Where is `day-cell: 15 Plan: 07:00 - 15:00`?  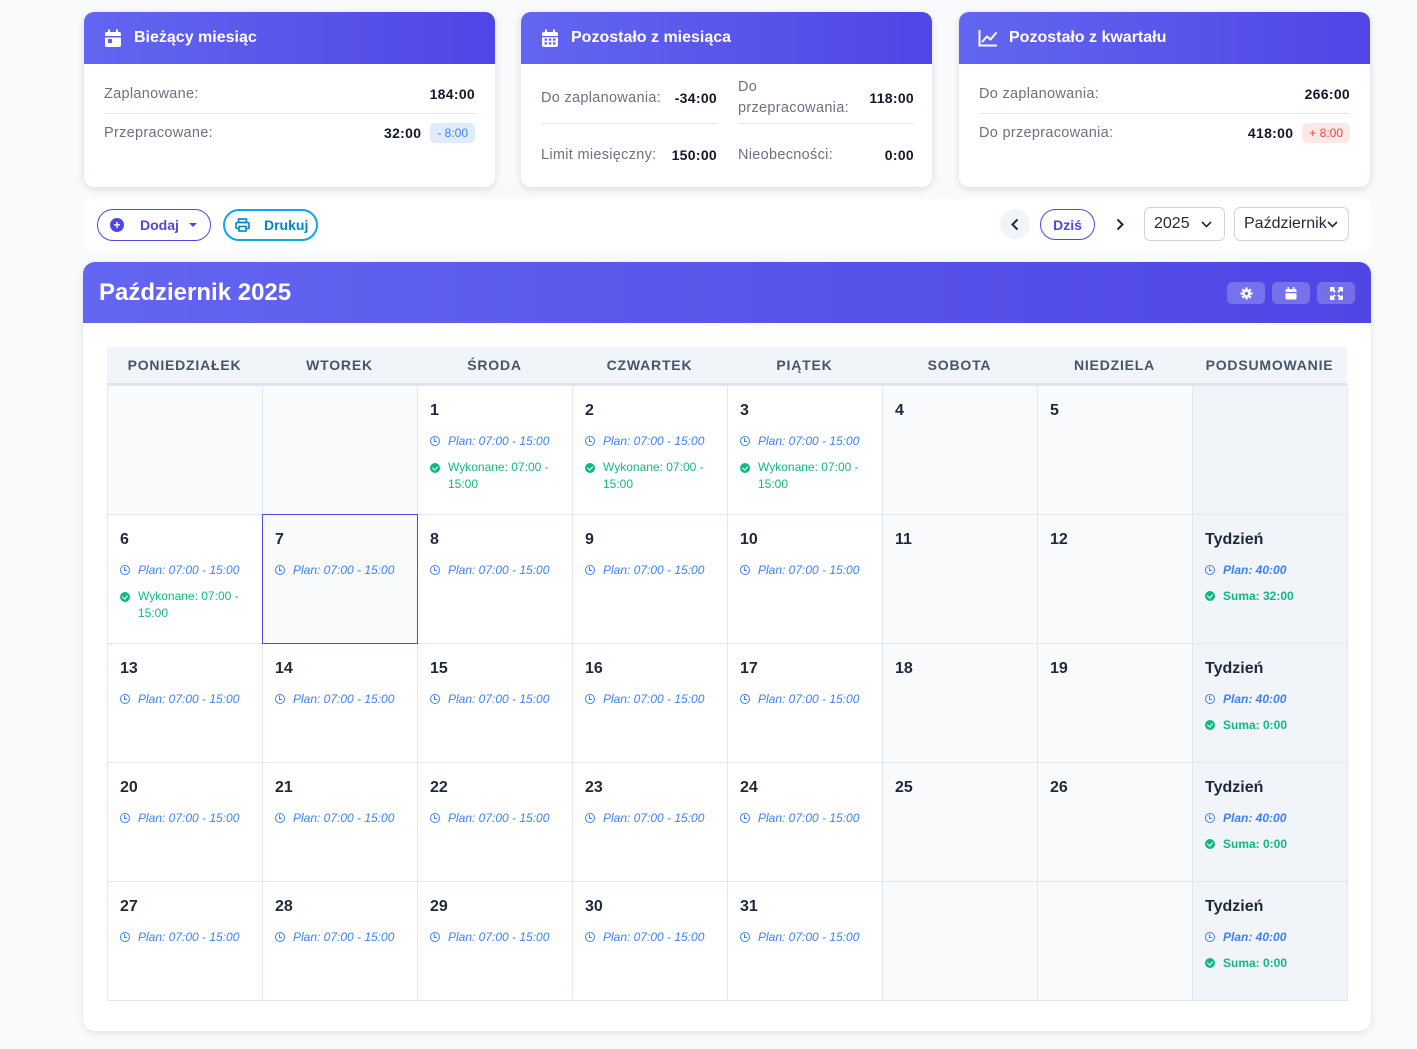 day-cell: 15 Plan: 07:00 - 15:00 is located at coordinates (495, 703).